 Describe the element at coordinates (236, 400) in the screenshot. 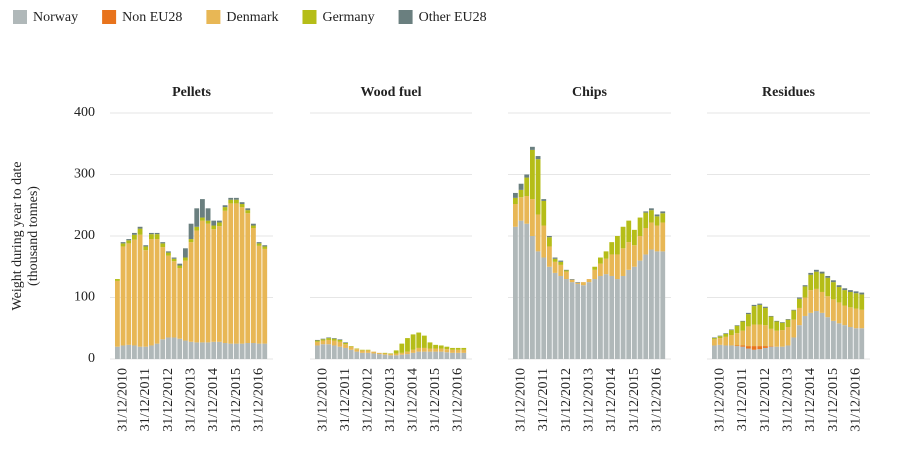

I see `x-tick-label: 31/12/2015` at that location.